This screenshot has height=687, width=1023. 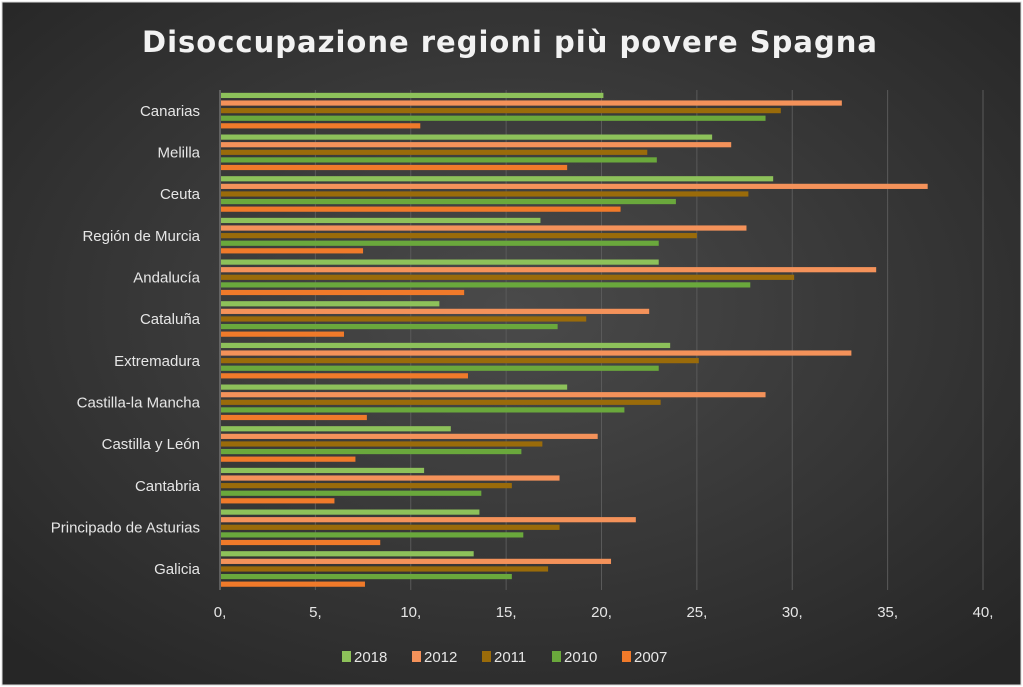 I want to click on chart-title: Disoccupazione regioni più povere Spagna, so click(x=510, y=42).